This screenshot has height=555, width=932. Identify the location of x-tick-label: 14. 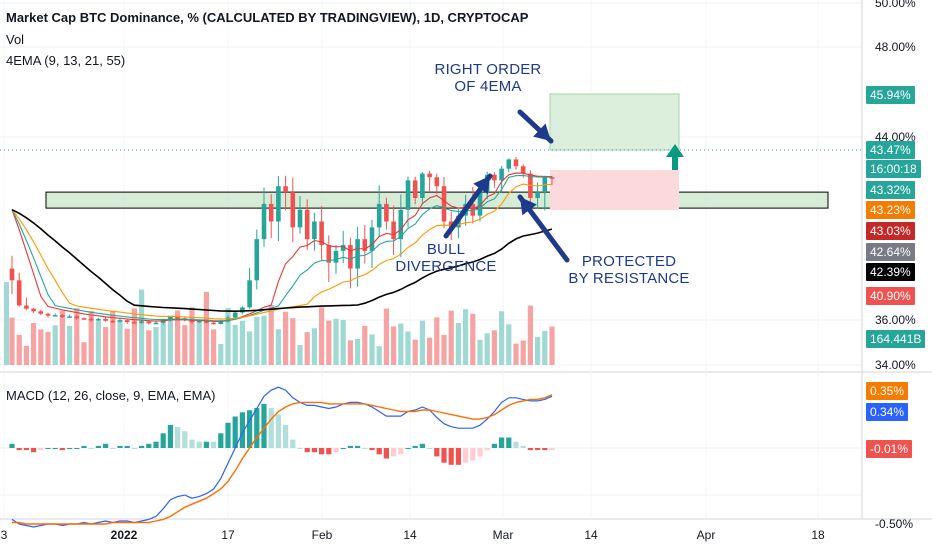
(591, 535).